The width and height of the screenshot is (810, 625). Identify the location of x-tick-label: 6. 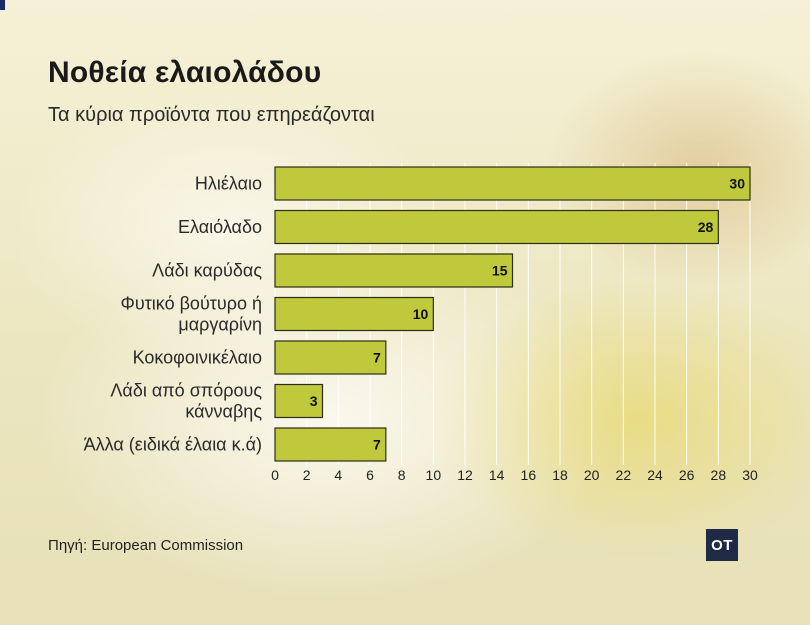
(370, 475).